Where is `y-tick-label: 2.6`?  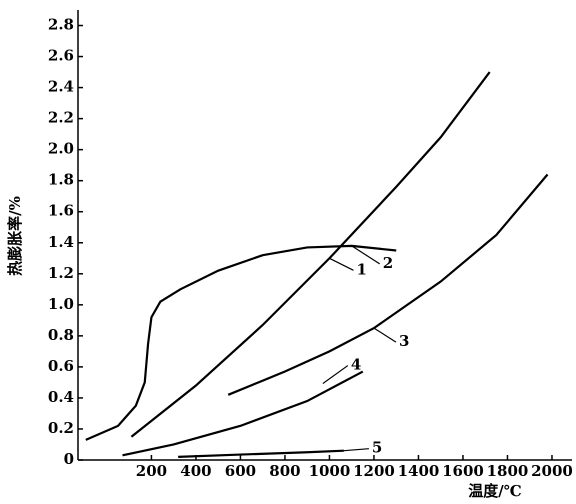 y-tick-label: 2.6 is located at coordinates (61, 56).